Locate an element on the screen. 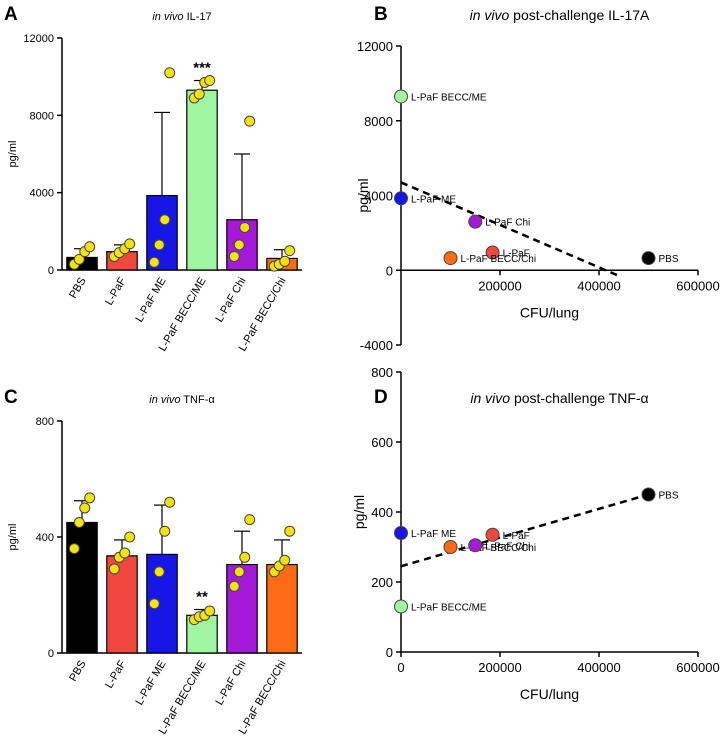  chart-title-d: in vivo post-challenge TNF-α is located at coordinates (559, 398).